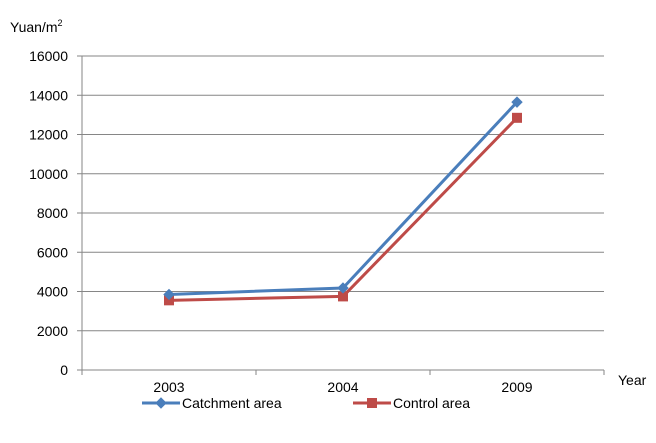  Describe the element at coordinates (52, 252) in the screenshot. I see `y-tick-label: 6000` at that location.